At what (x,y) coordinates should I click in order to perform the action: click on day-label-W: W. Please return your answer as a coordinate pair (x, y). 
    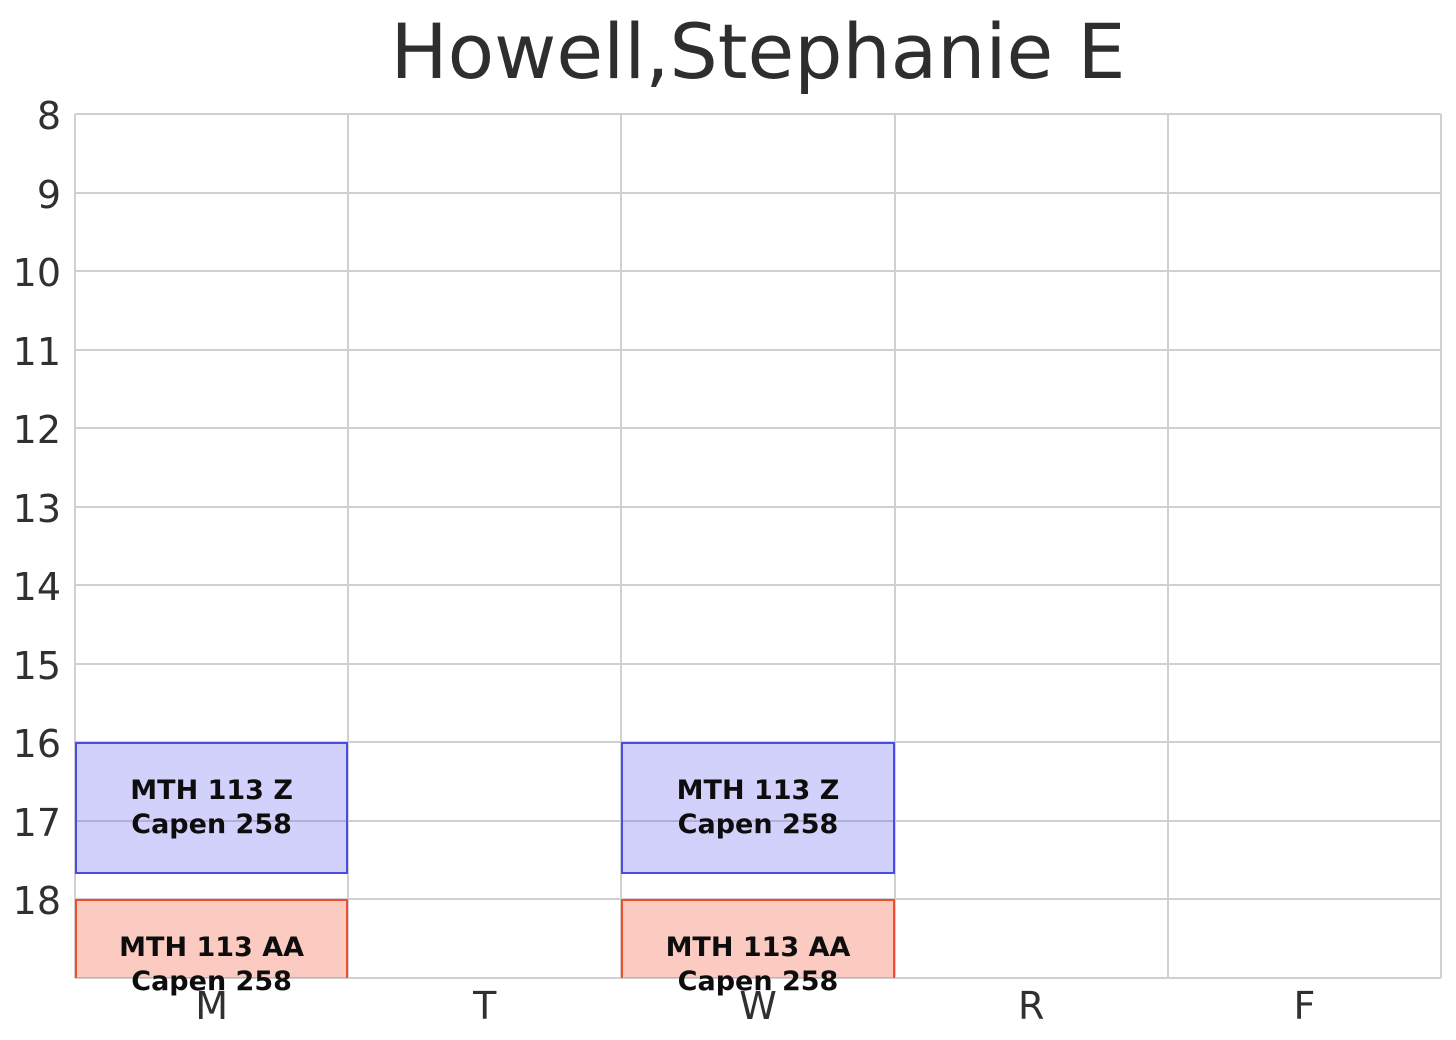
    Looking at the image, I should click on (758, 1006).